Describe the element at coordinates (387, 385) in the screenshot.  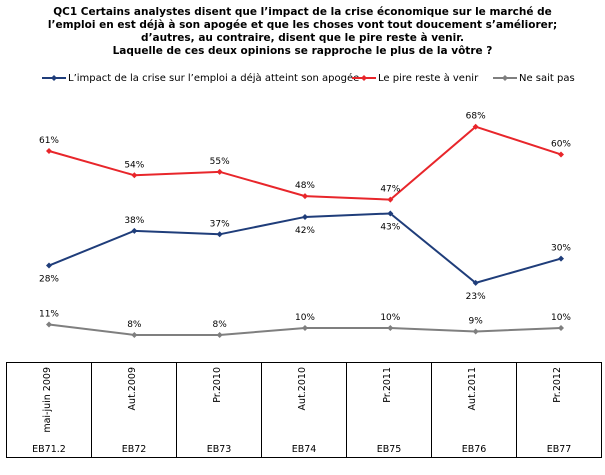
I see `x-tick-label: Pr.2011` at that location.